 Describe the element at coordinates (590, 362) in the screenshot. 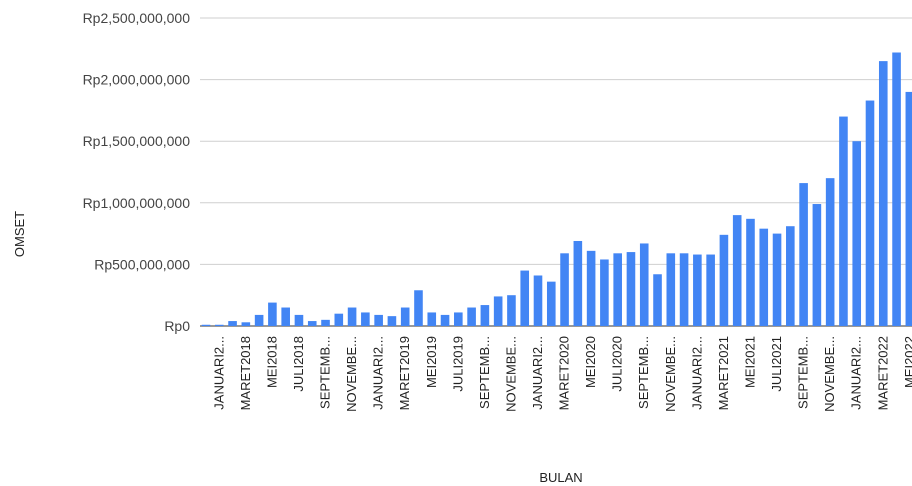

I see `x-tick-label: MEI2020` at that location.